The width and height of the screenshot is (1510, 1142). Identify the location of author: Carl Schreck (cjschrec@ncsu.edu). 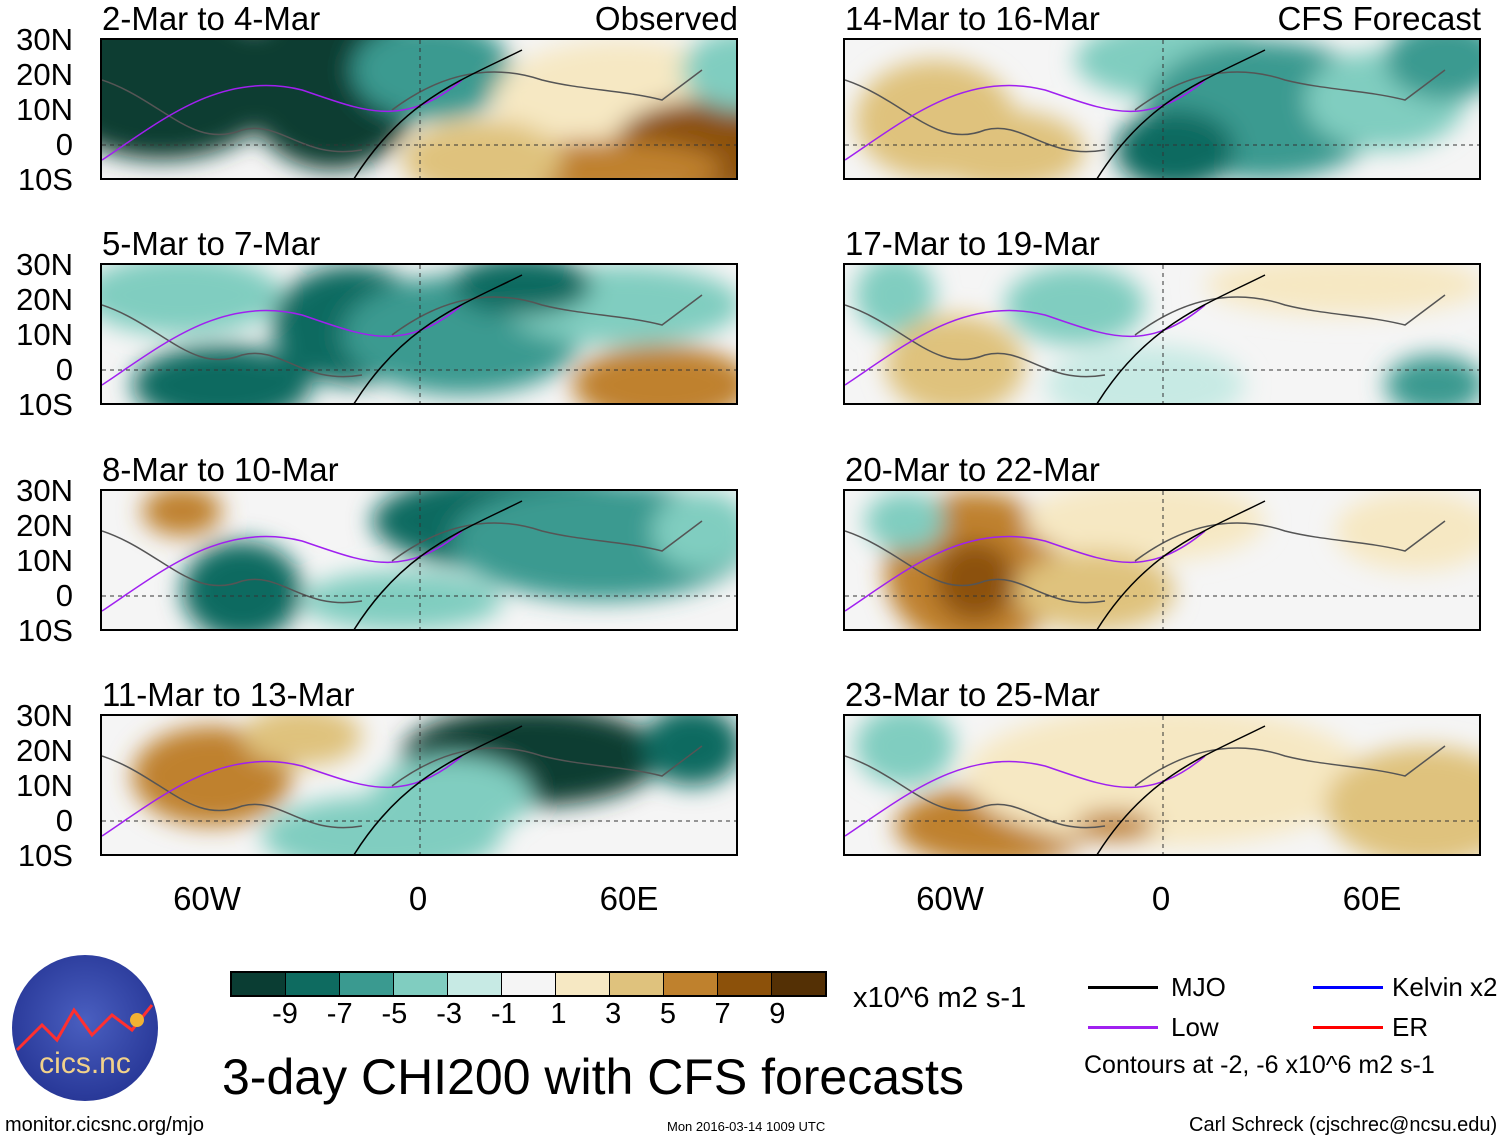
(1343, 1125).